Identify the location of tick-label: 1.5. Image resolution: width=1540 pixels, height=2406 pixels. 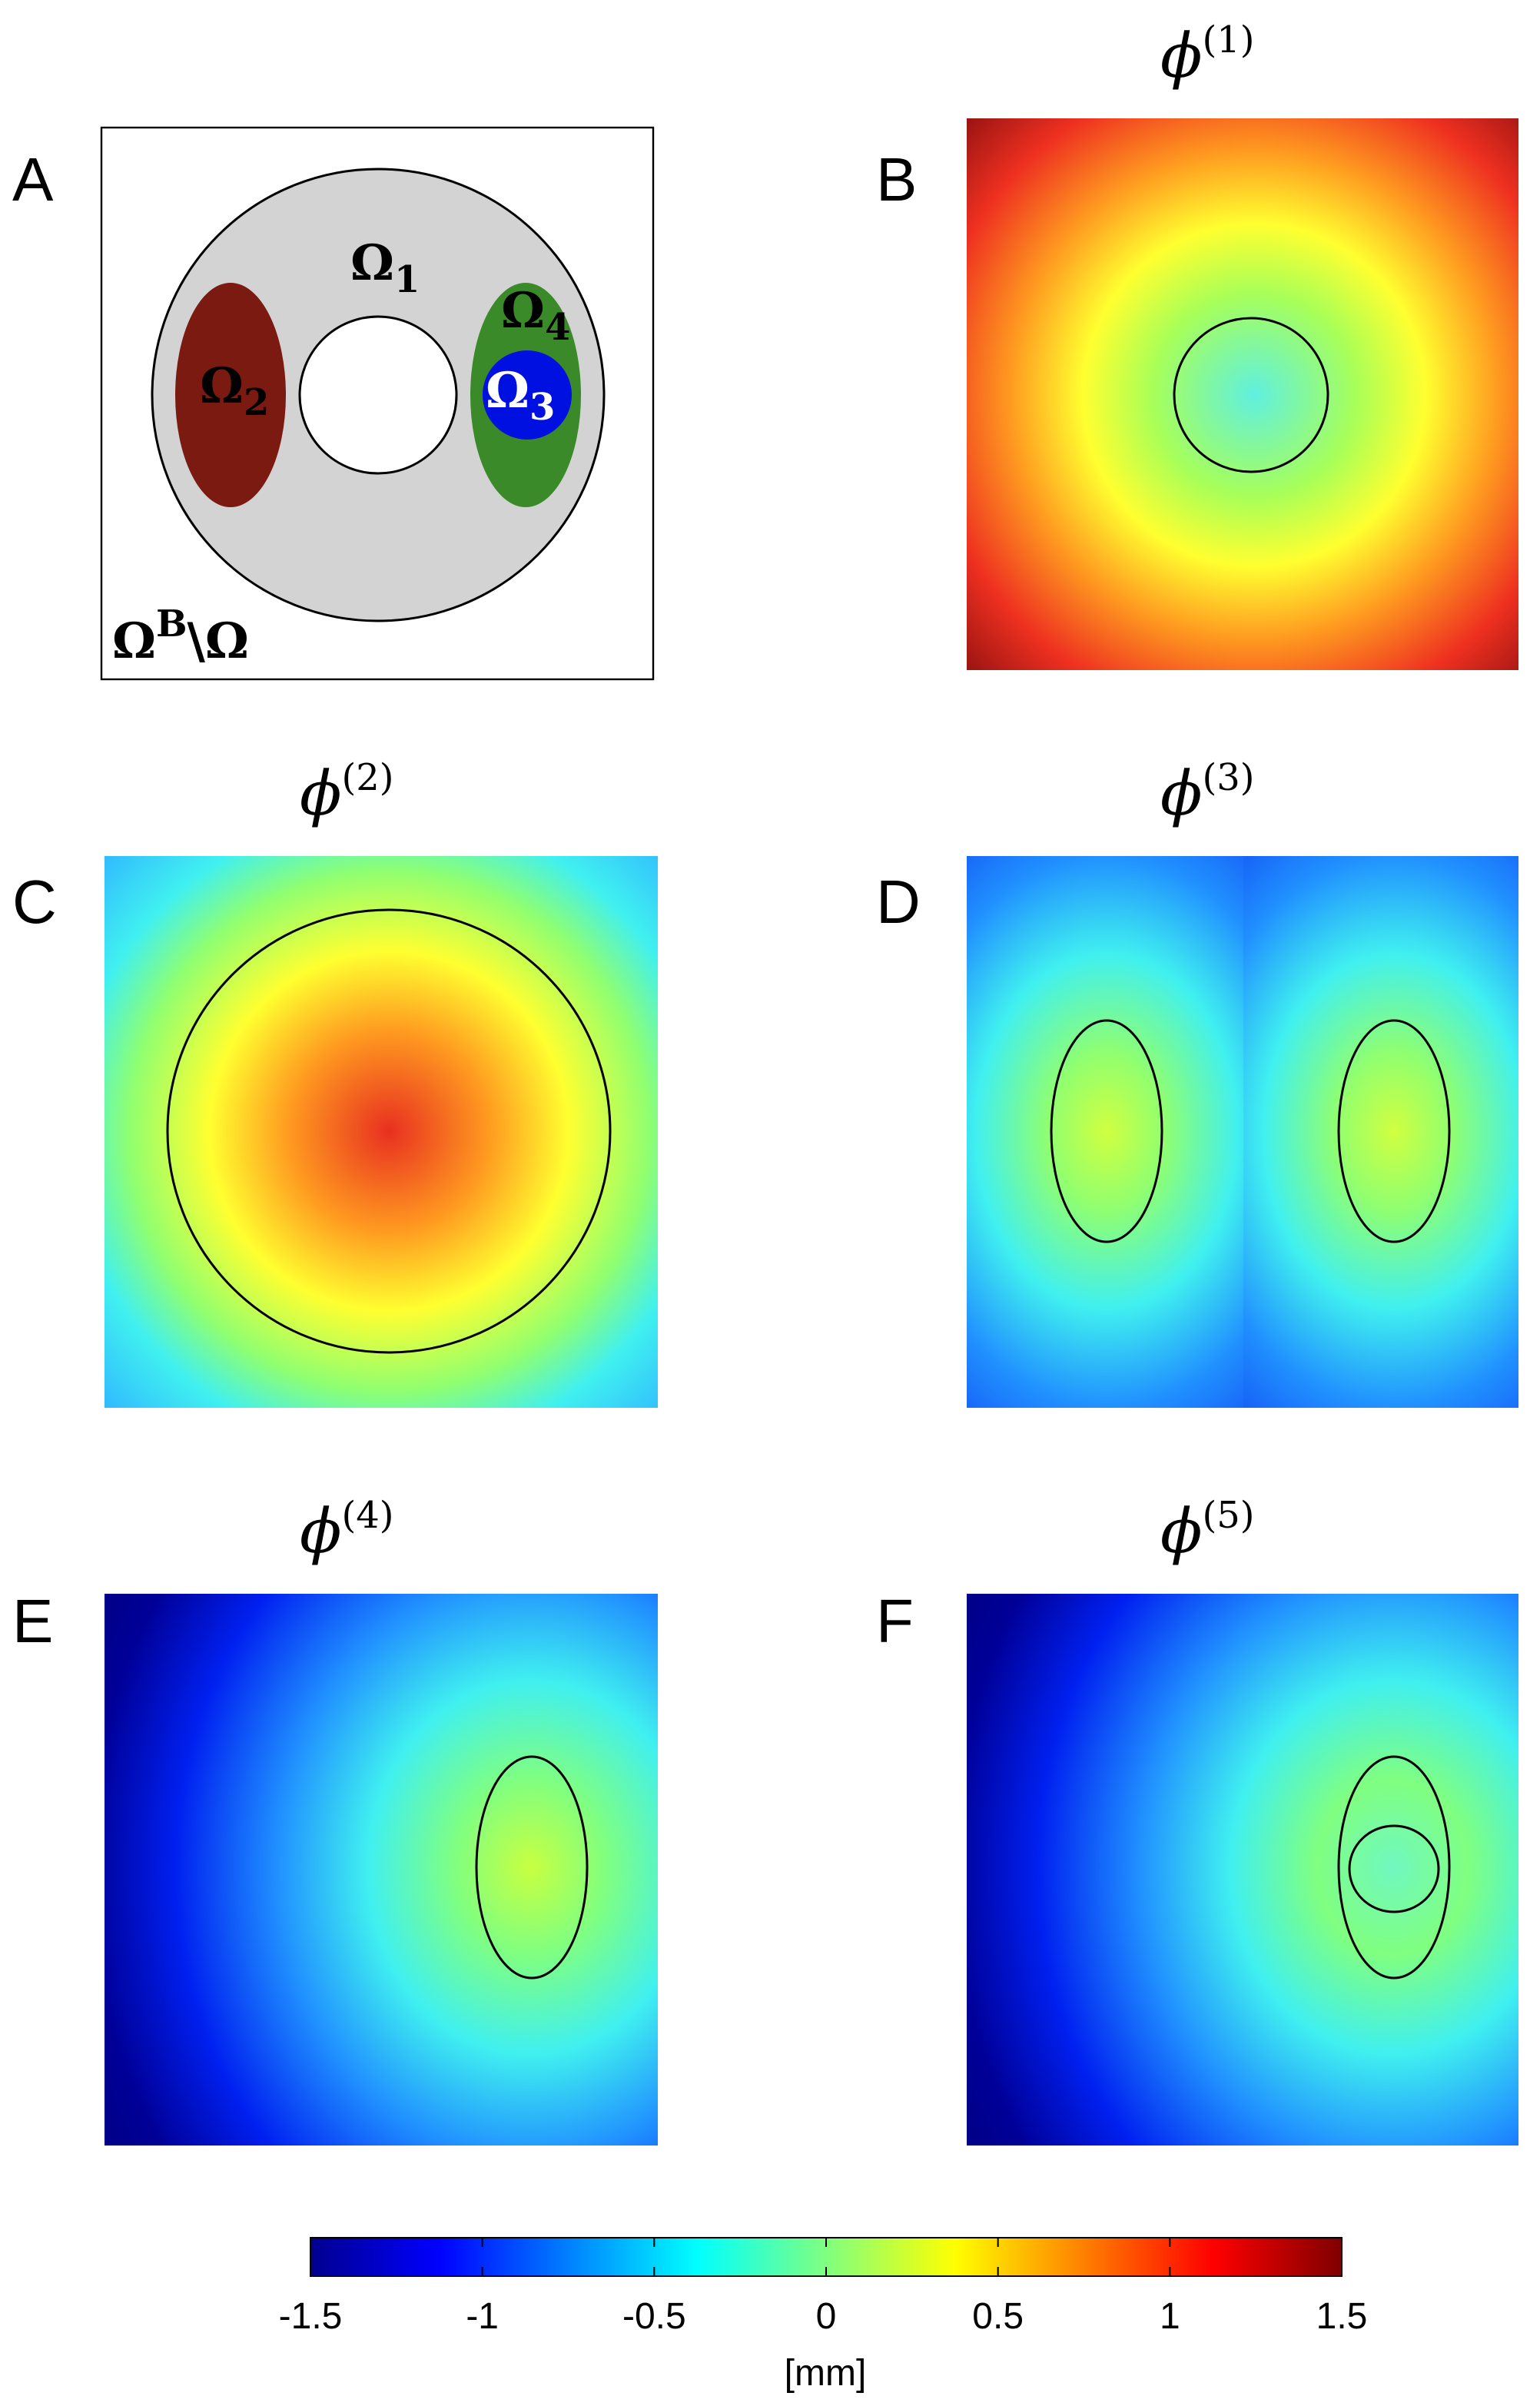
(1342, 2316).